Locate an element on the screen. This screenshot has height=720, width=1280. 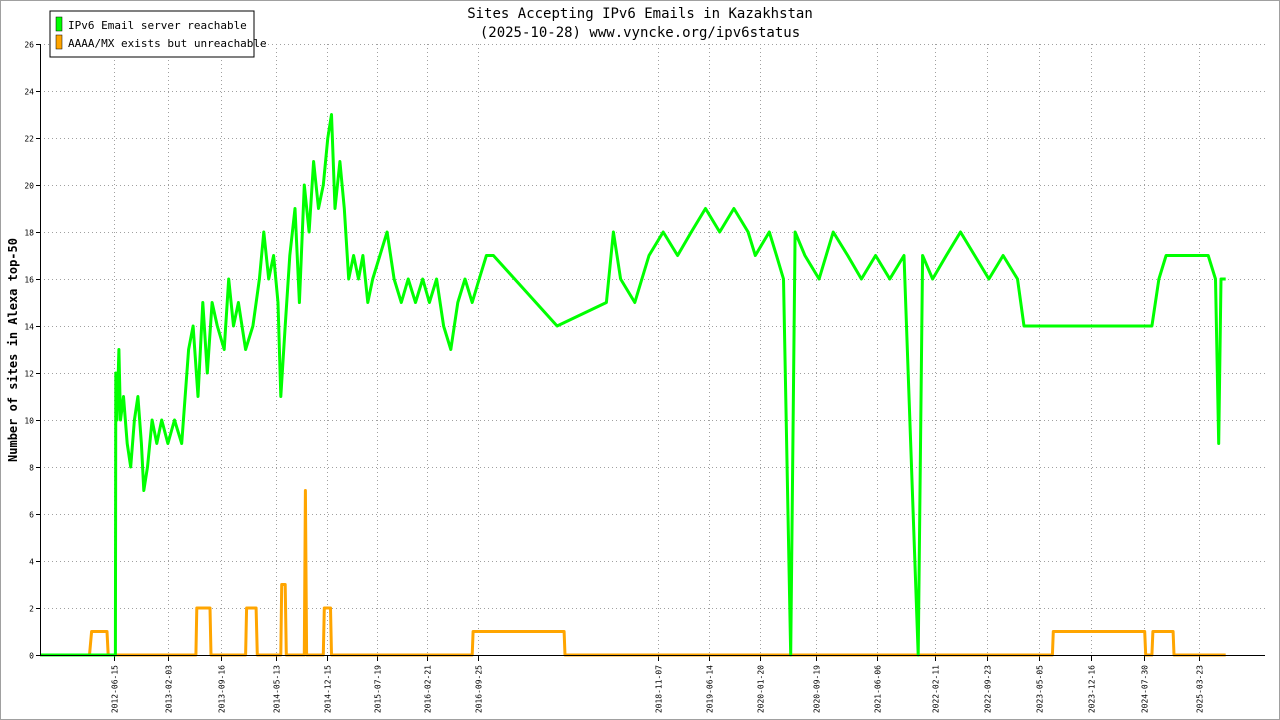
legend-label-unreachable: AAAA/MX exists but unreachable is located at coordinates (167, 43).